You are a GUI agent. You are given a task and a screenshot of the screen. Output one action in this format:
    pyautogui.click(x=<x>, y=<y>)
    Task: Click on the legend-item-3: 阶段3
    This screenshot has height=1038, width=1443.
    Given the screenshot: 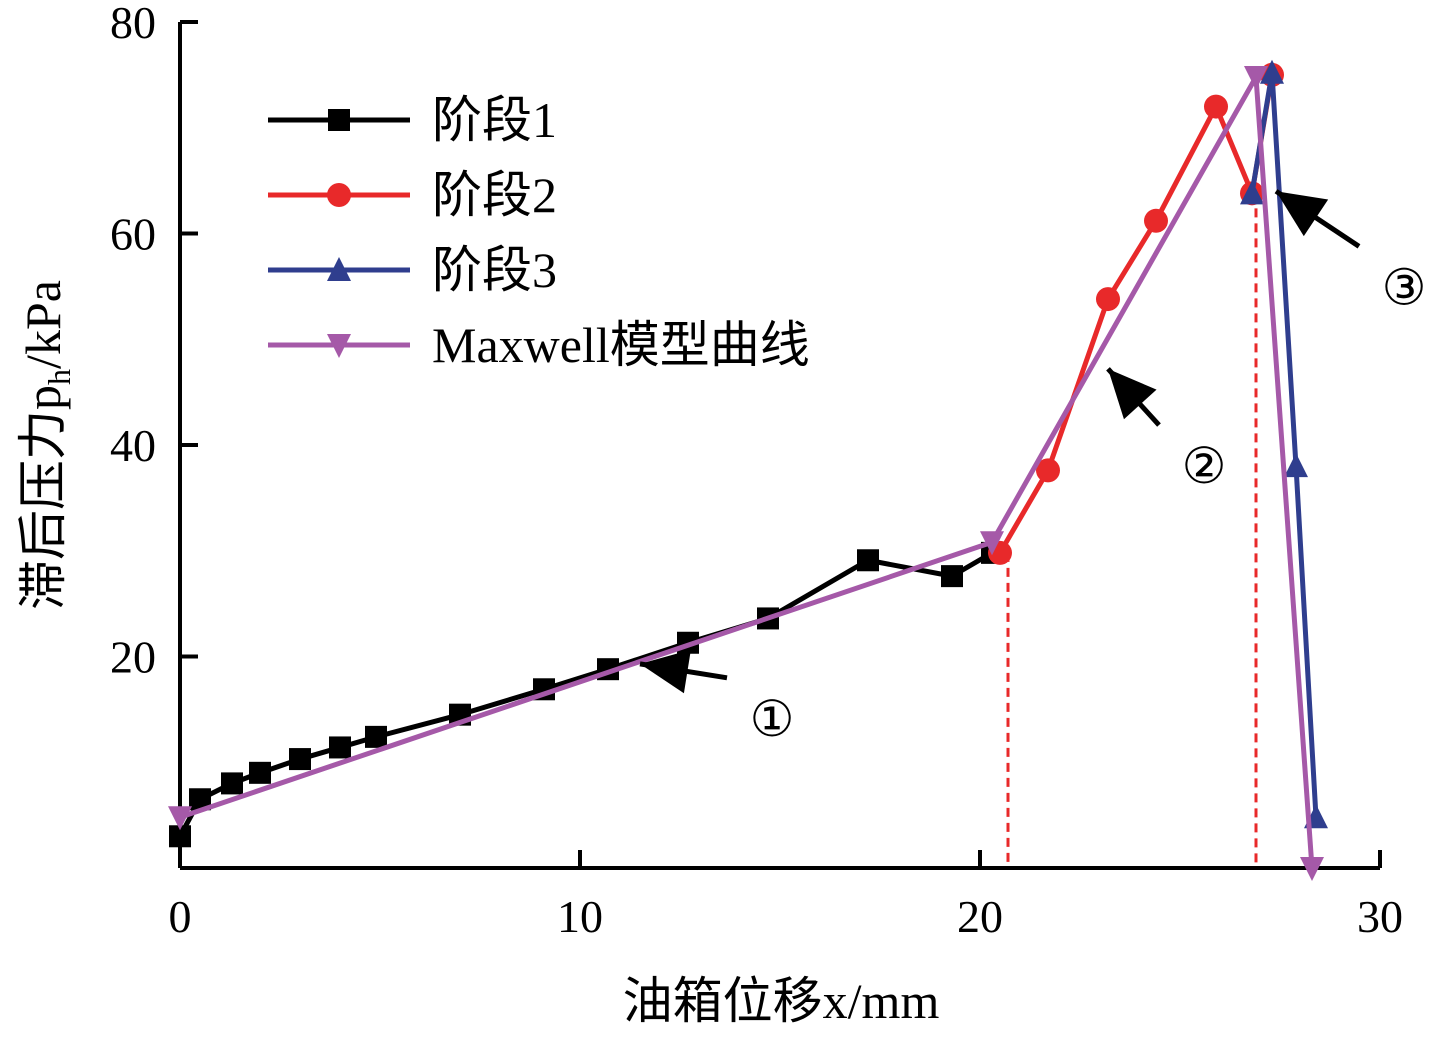 What is the action you would take?
    pyautogui.click(x=412, y=270)
    